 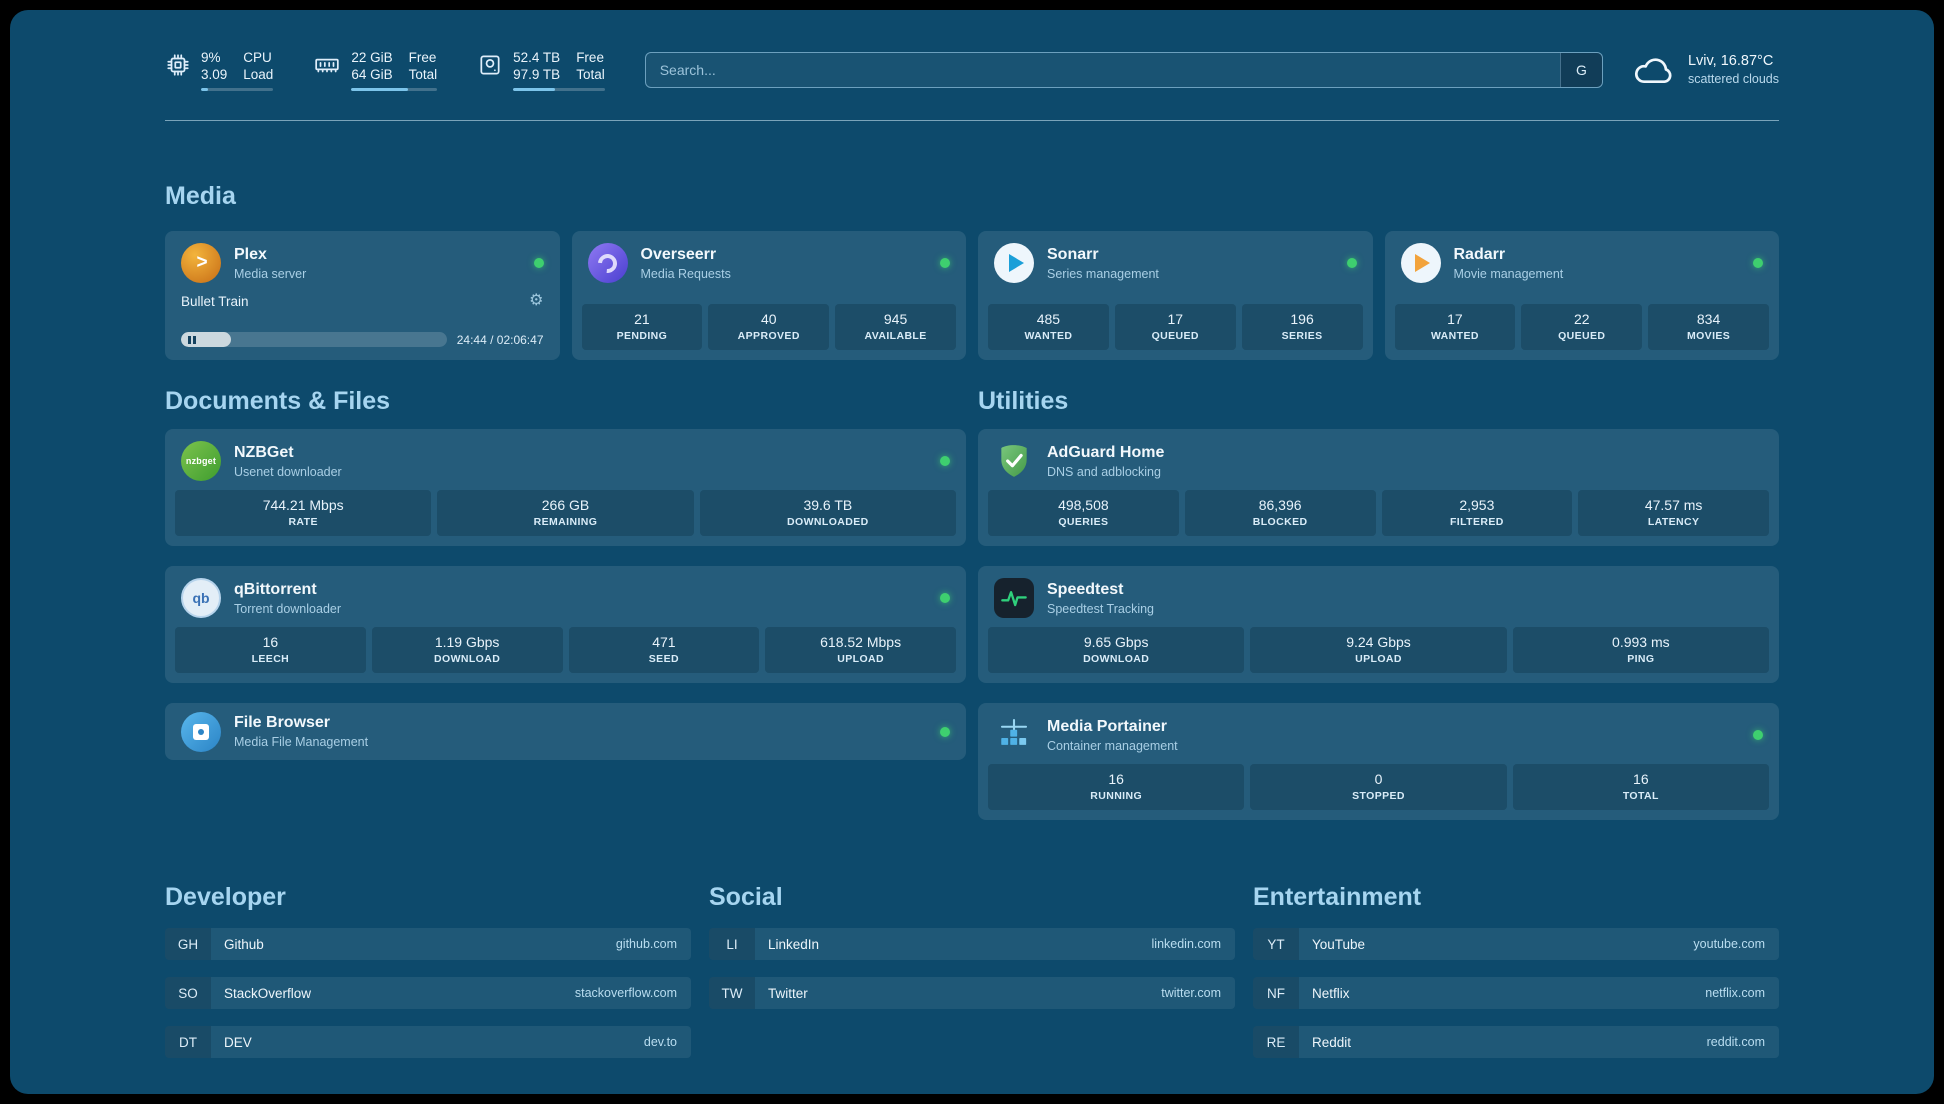 What do you see at coordinates (972, 993) in the screenshot?
I see `bookmark-twitter: TW Twitter twitter.com` at bounding box center [972, 993].